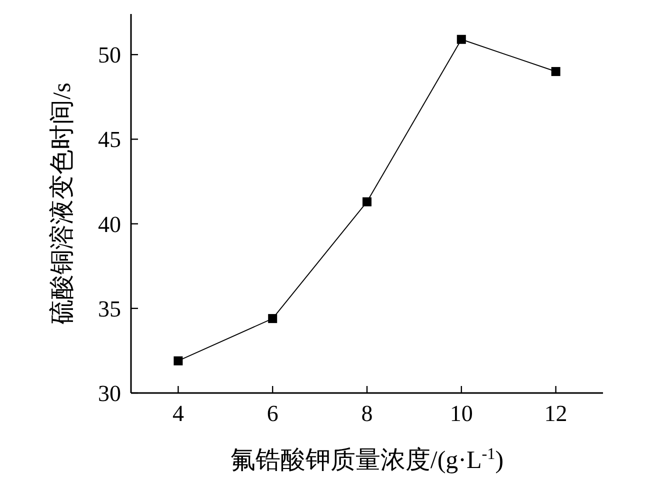 Image resolution: width=662 pixels, height=491 pixels. I want to click on y-tick-label: 45, so click(109, 139).